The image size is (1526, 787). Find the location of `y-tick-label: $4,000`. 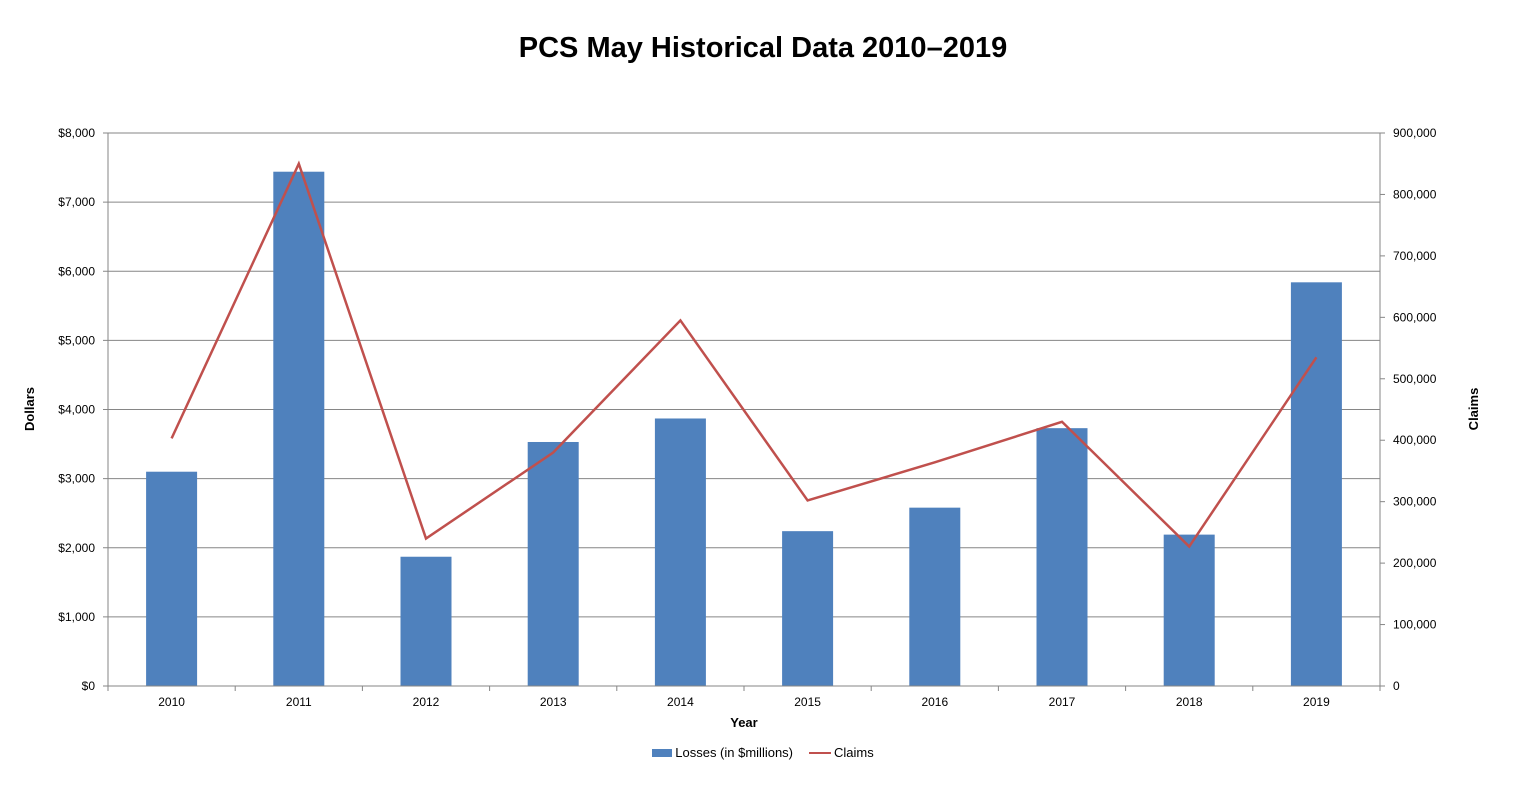

y-tick-label: $4,000 is located at coordinates (76, 410).